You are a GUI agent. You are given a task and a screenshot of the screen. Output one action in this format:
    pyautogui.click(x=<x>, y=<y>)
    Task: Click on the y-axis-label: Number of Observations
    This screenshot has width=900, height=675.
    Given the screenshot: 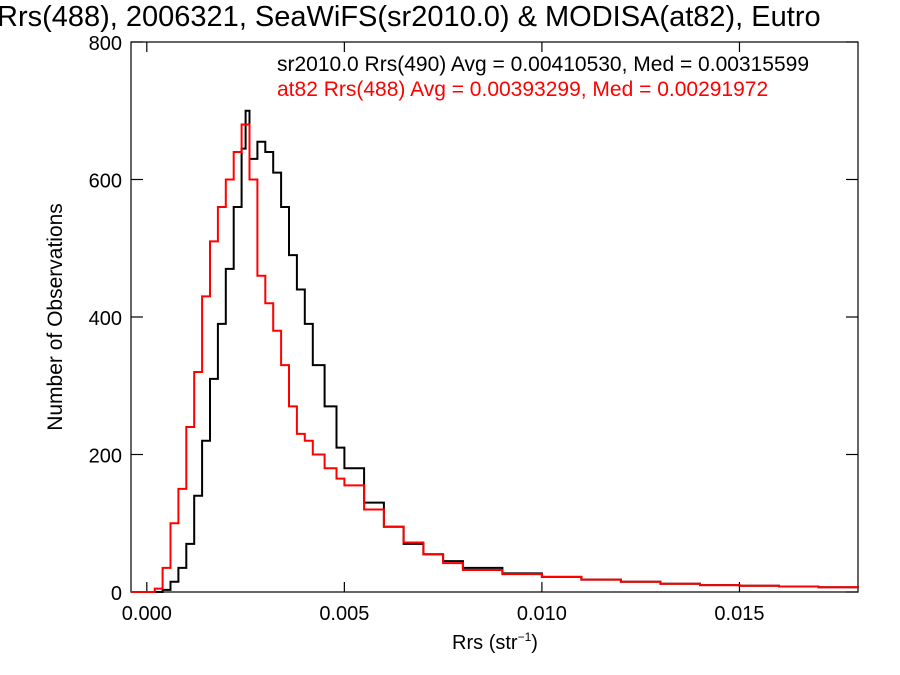 What is the action you would take?
    pyautogui.click(x=55, y=317)
    